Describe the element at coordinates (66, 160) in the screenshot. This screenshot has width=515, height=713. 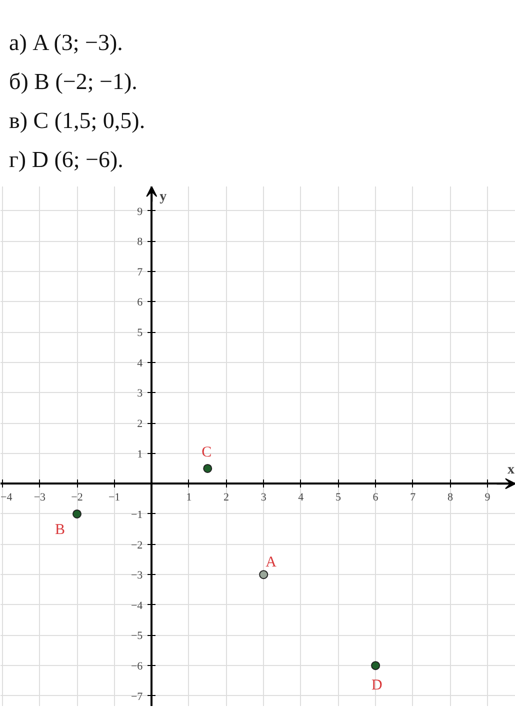
I see `text: г) D (6; −6).` at that location.